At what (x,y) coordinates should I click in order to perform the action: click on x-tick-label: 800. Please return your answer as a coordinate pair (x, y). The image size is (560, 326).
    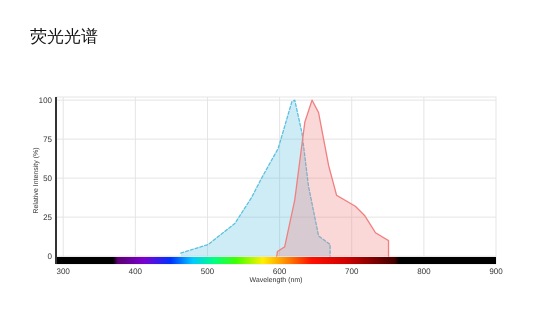
    Looking at the image, I should click on (424, 271).